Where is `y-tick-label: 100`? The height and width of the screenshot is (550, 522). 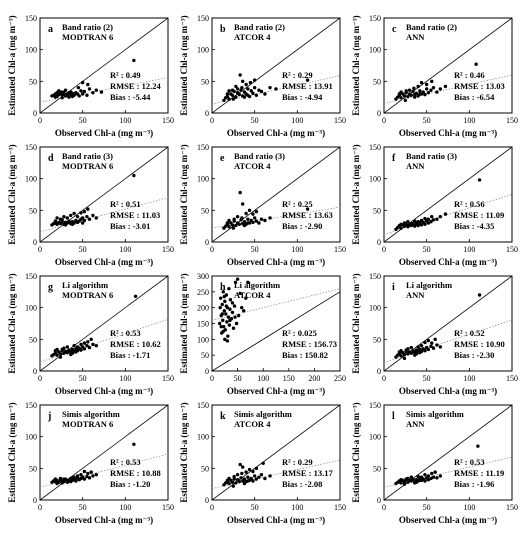 y-tick-label: 100 is located at coordinates (31, 437).